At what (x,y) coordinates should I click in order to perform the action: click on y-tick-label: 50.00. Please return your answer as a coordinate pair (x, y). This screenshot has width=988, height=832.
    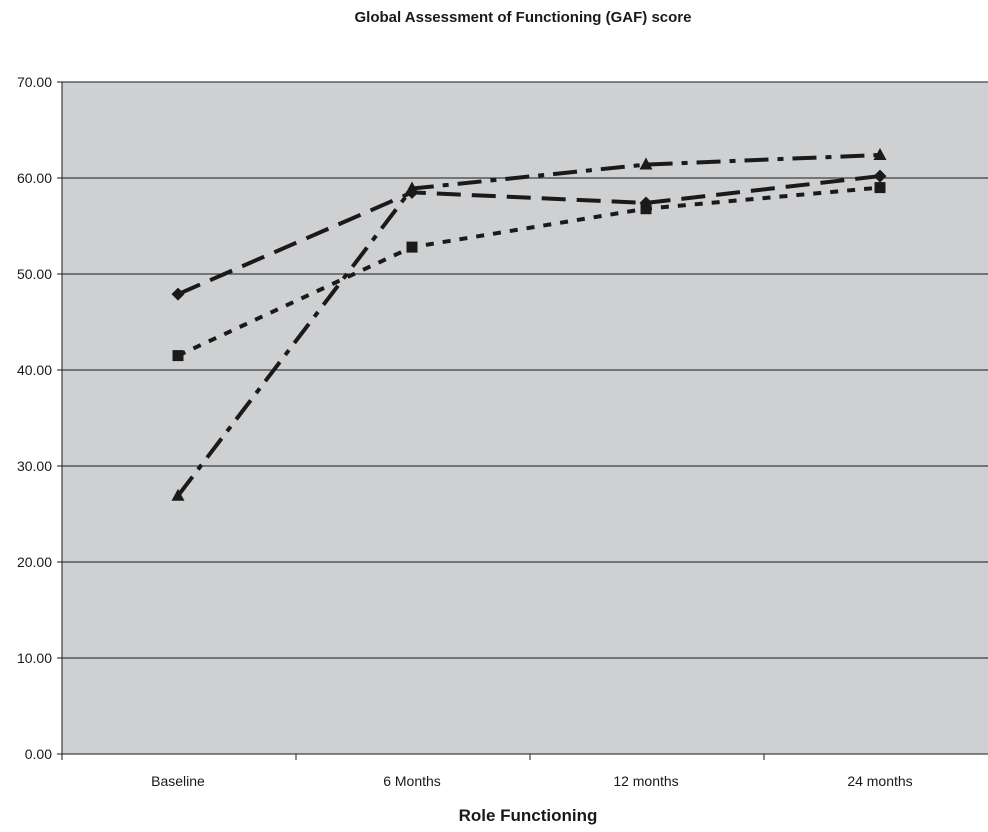
    Looking at the image, I should click on (34, 274).